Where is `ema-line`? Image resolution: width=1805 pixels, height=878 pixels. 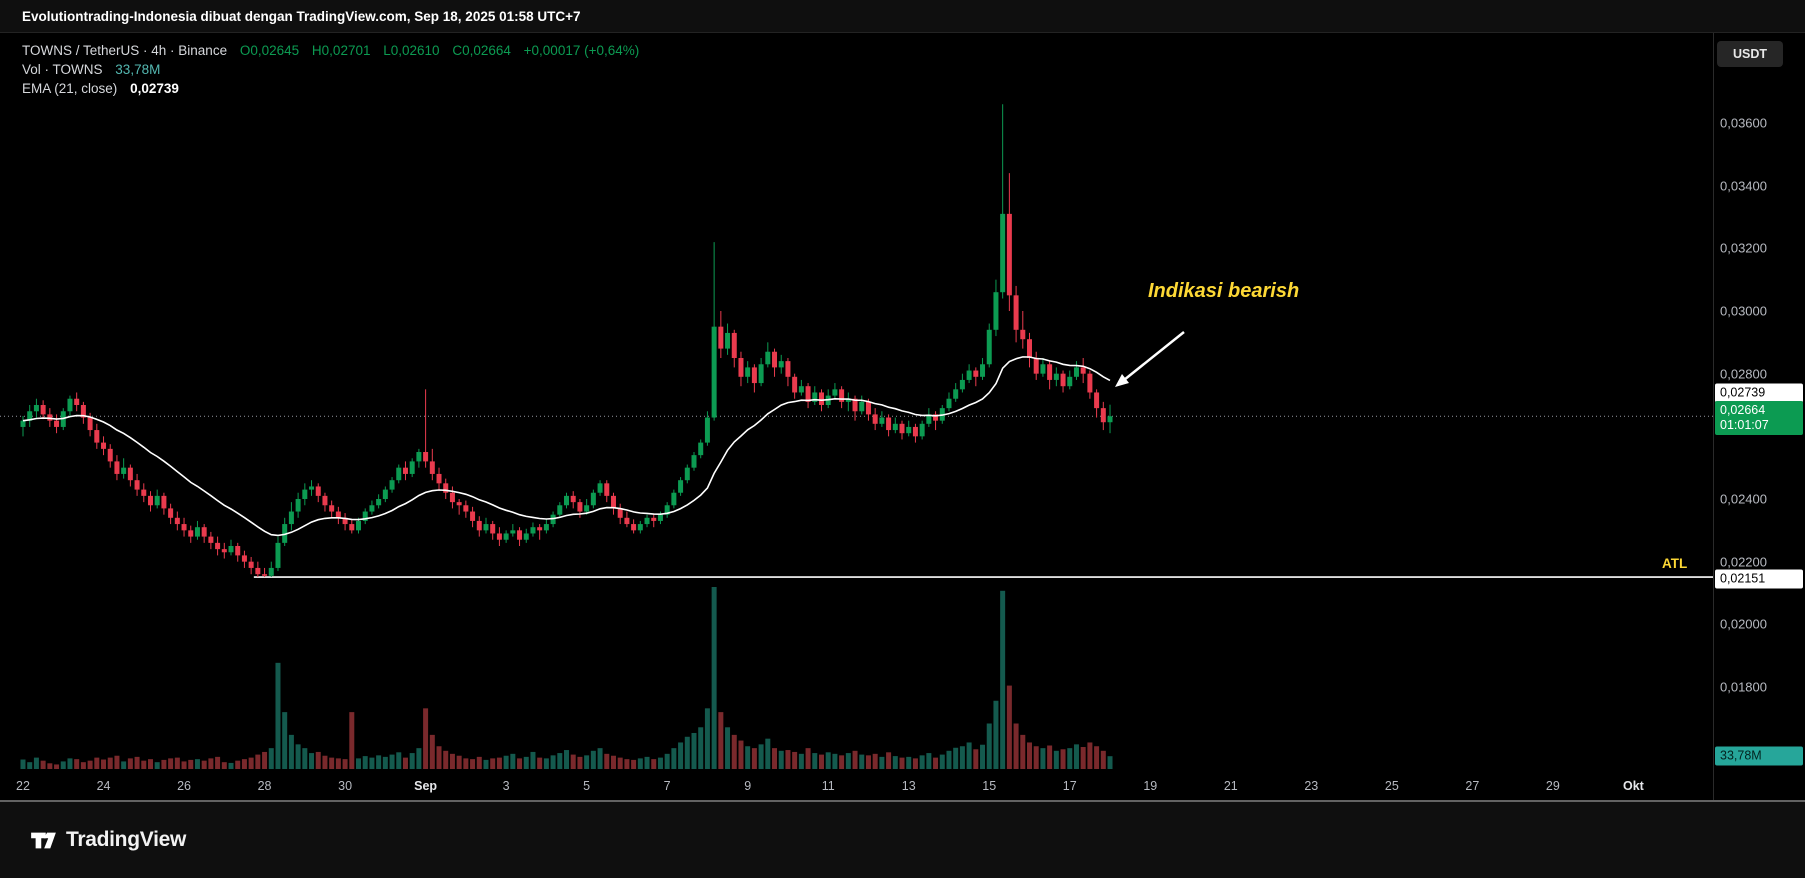 ema-line is located at coordinates (566, 446).